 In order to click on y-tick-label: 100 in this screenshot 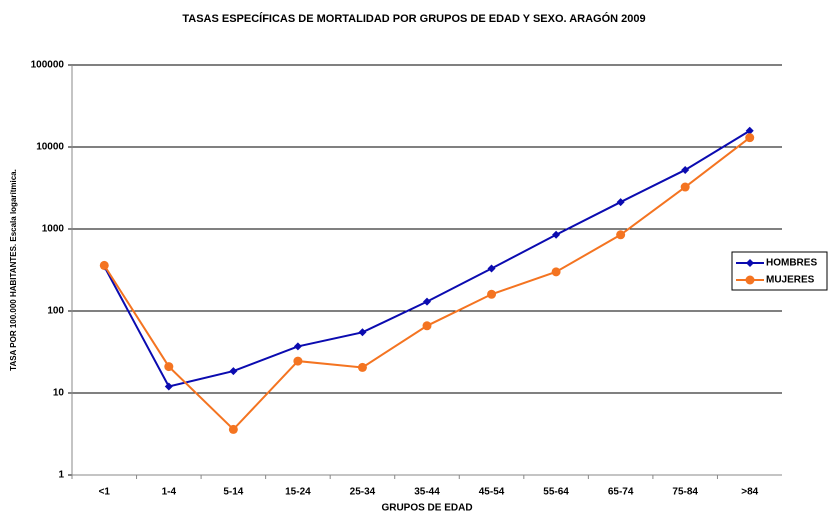, I will do `click(55, 311)`.